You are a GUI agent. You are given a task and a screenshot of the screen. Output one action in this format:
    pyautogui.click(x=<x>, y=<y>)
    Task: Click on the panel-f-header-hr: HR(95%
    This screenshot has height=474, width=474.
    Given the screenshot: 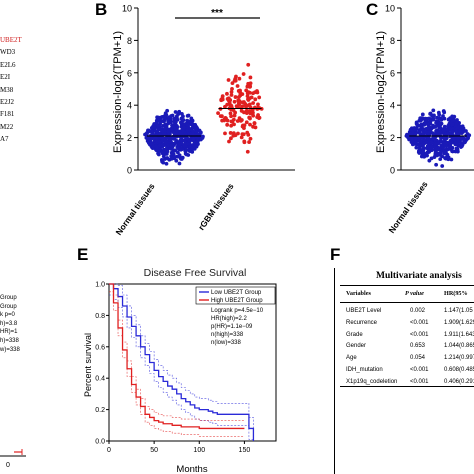 What is the action you would take?
    pyautogui.click(x=456, y=293)
    